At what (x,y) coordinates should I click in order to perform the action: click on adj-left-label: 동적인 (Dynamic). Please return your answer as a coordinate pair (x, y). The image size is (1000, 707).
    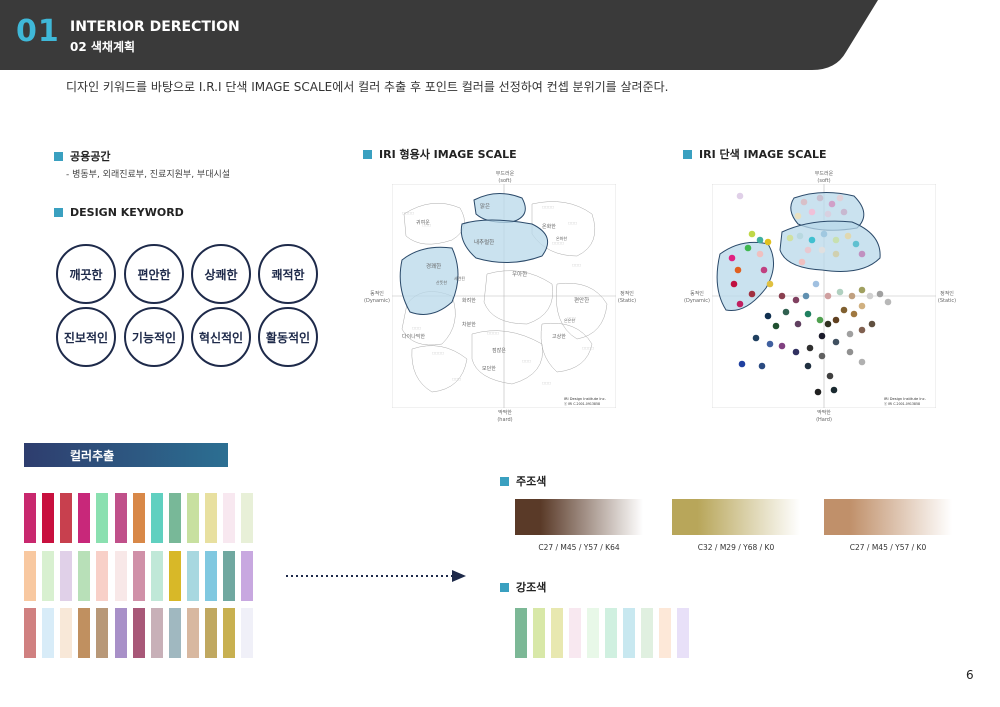
    Looking at the image, I should click on (377, 297).